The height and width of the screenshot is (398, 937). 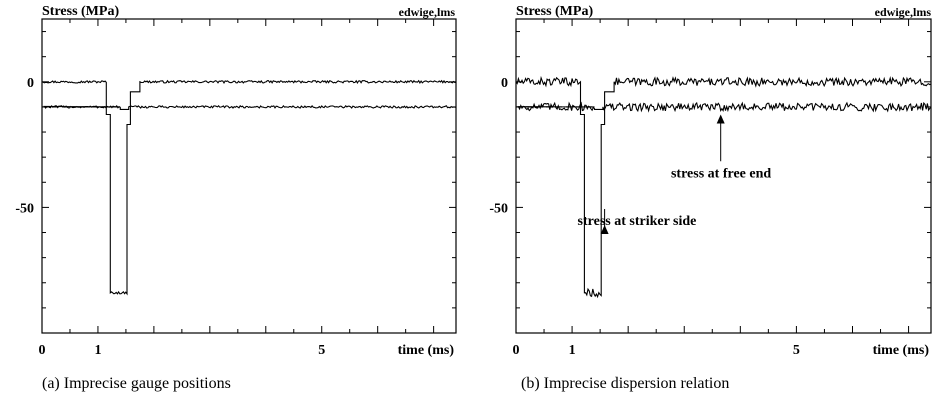 I want to click on annotation-text: stress at free end, so click(x=721, y=173).